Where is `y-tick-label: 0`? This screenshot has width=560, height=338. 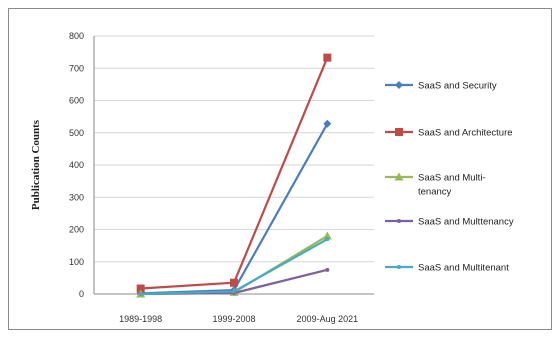 y-tick-label: 0 is located at coordinates (81, 294).